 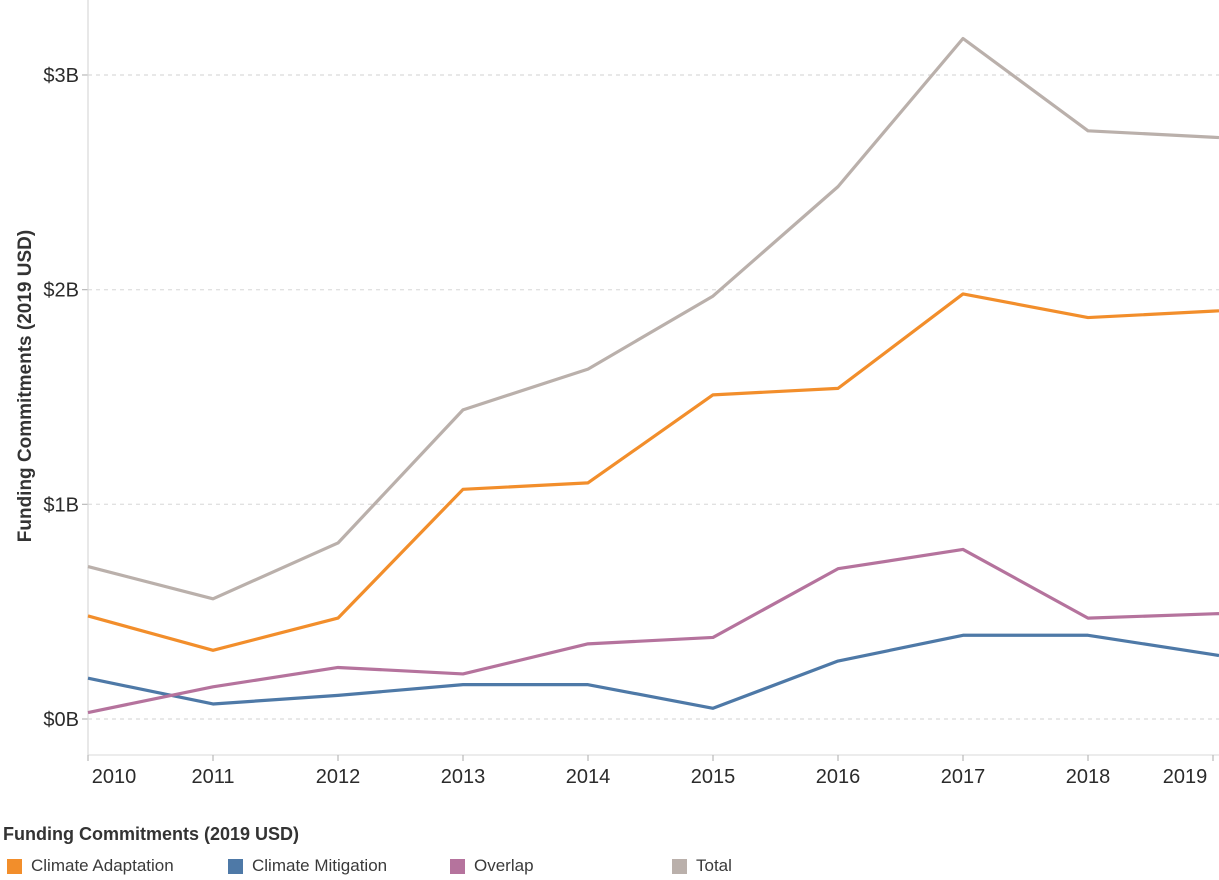 What do you see at coordinates (679, 866) in the screenshot?
I see `legend-swatch-total` at bounding box center [679, 866].